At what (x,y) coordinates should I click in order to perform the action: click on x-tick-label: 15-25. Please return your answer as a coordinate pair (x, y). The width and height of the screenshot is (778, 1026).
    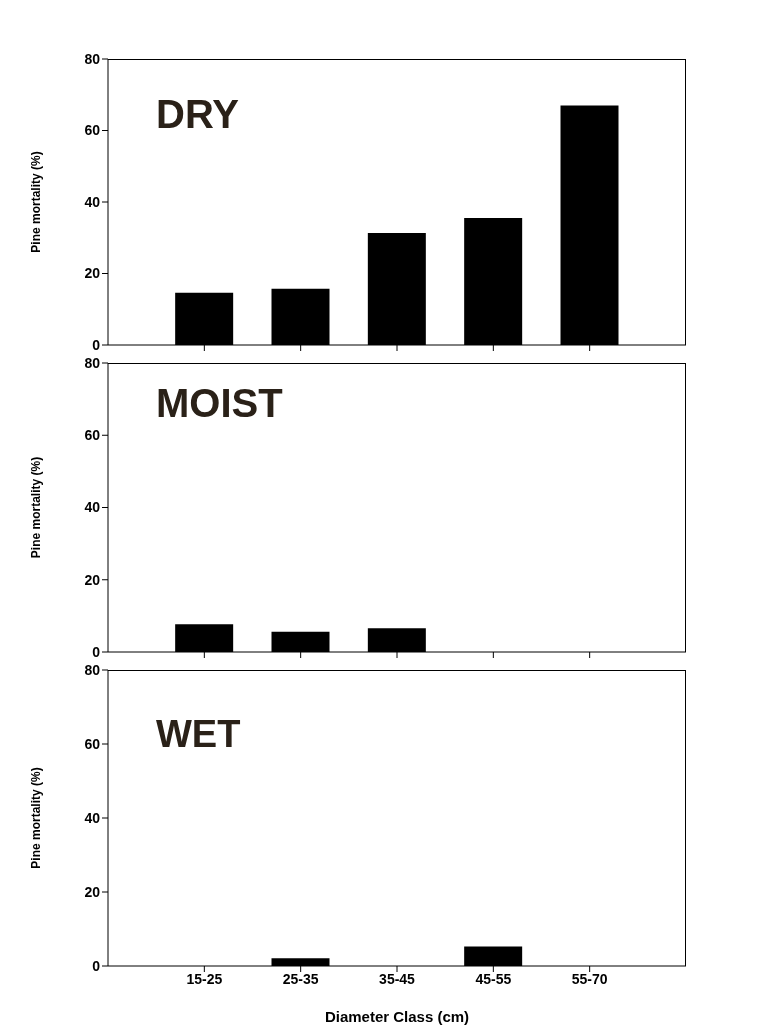
    Looking at the image, I should click on (204, 978).